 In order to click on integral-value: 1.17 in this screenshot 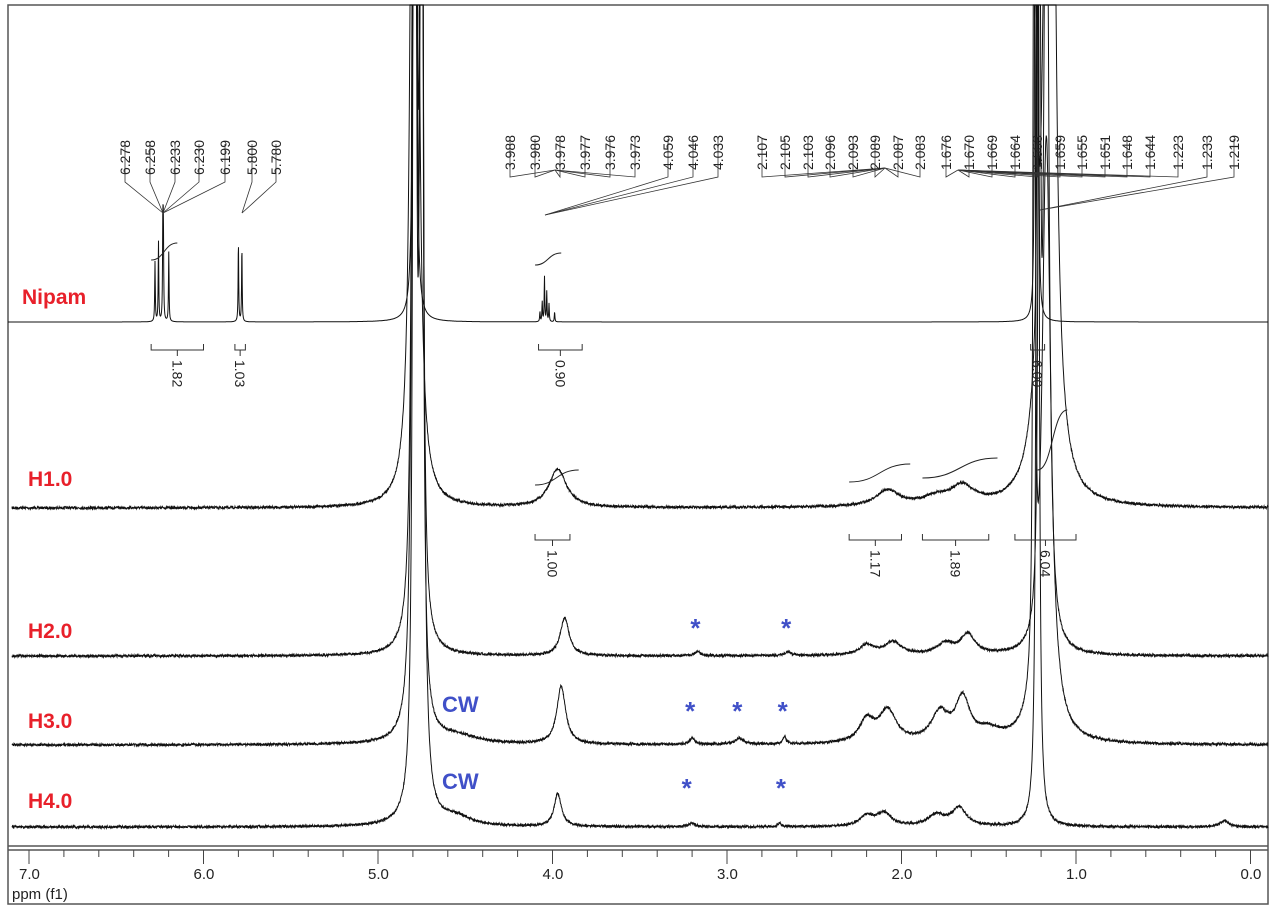, I will do `click(875, 563)`.